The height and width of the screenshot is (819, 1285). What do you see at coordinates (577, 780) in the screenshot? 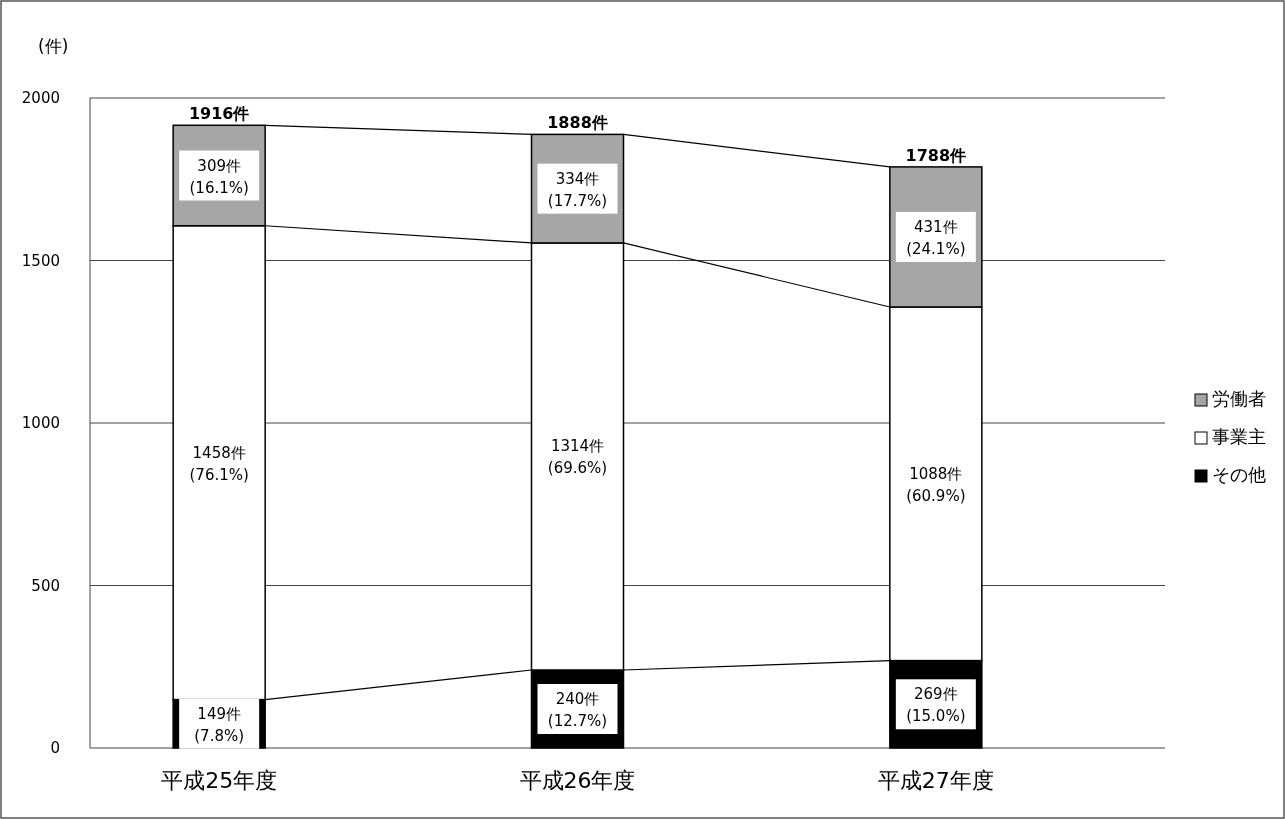
I see `x-tick-label: 平成26年度` at bounding box center [577, 780].